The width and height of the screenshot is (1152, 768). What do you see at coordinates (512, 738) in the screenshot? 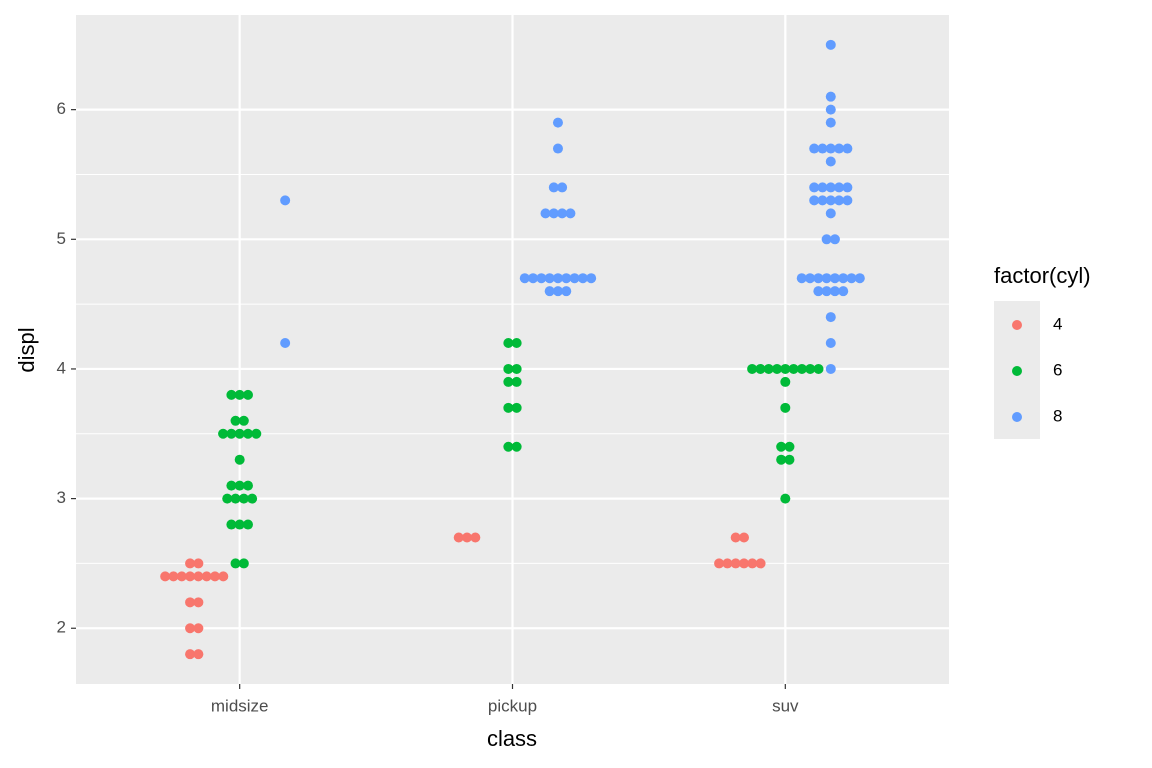
I see `x-axis-title: class` at bounding box center [512, 738].